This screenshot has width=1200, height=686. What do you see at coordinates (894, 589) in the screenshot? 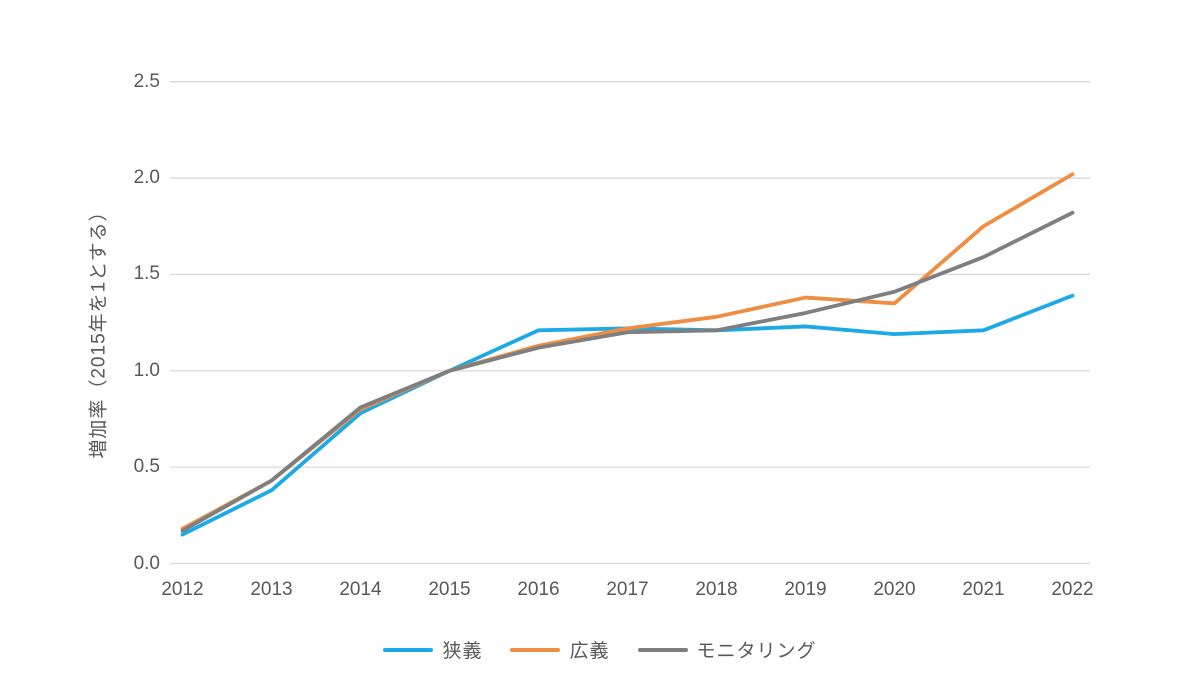
I see `x-tick-label: 2020` at bounding box center [894, 589].